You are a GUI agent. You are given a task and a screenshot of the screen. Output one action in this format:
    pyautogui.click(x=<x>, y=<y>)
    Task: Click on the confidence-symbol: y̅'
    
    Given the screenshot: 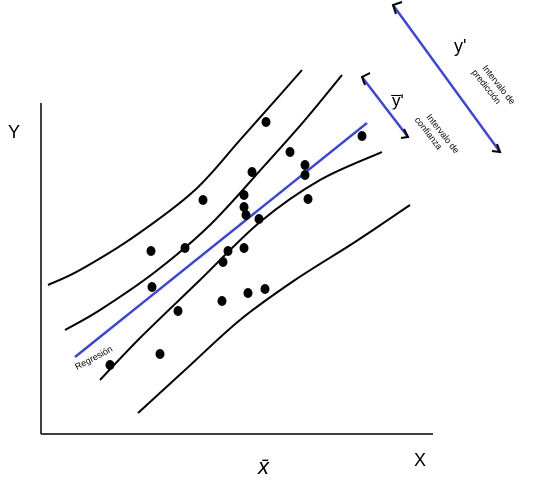 What is the action you would take?
    pyautogui.click(x=397, y=100)
    